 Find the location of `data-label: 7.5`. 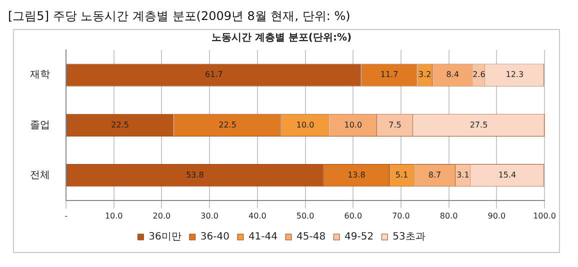

data-label: 7.5 is located at coordinates (395, 125).